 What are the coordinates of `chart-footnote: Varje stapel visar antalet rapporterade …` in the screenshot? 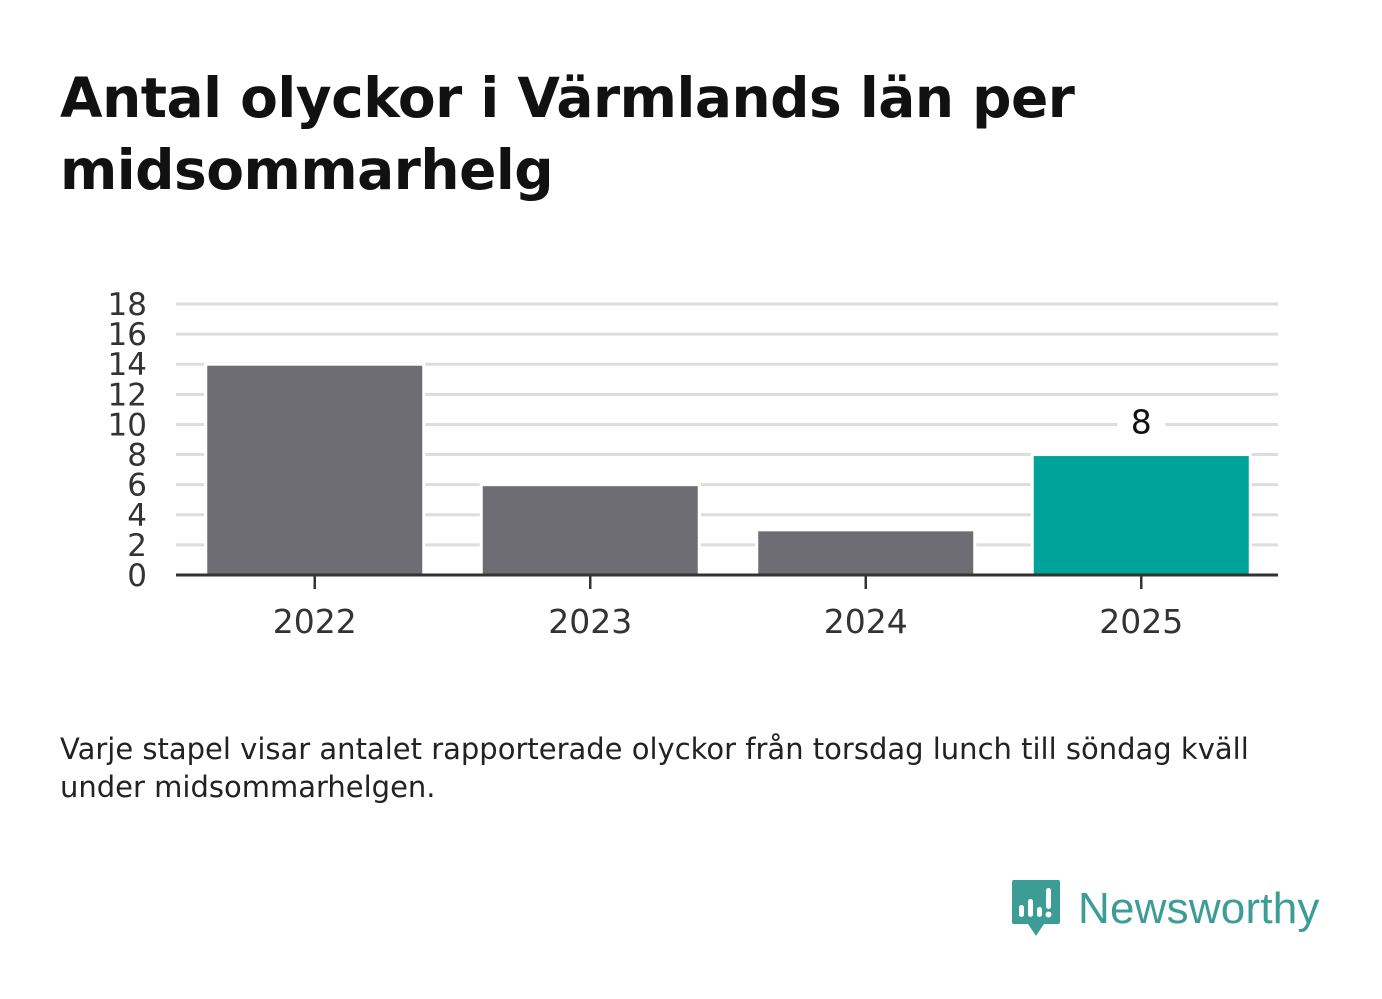 It's located at (654, 768).